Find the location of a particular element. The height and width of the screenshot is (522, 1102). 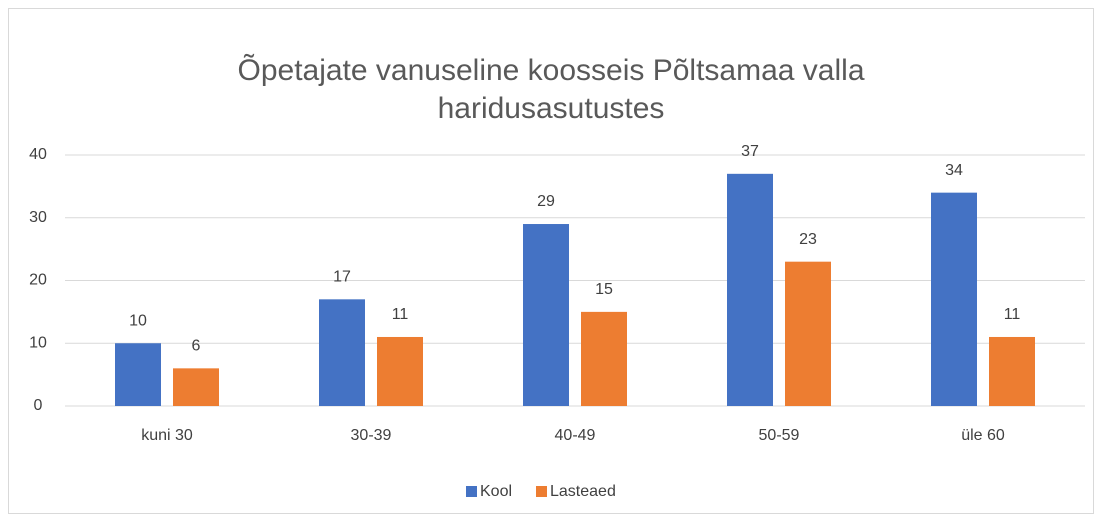

legend-label: Lasteaed is located at coordinates (583, 491).